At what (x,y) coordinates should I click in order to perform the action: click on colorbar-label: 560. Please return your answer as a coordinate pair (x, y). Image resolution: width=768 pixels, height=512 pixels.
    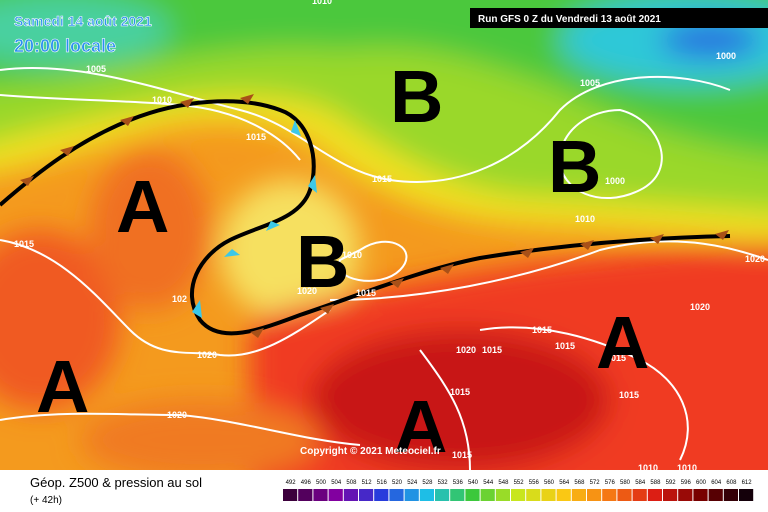
    Looking at the image, I should click on (549, 483).